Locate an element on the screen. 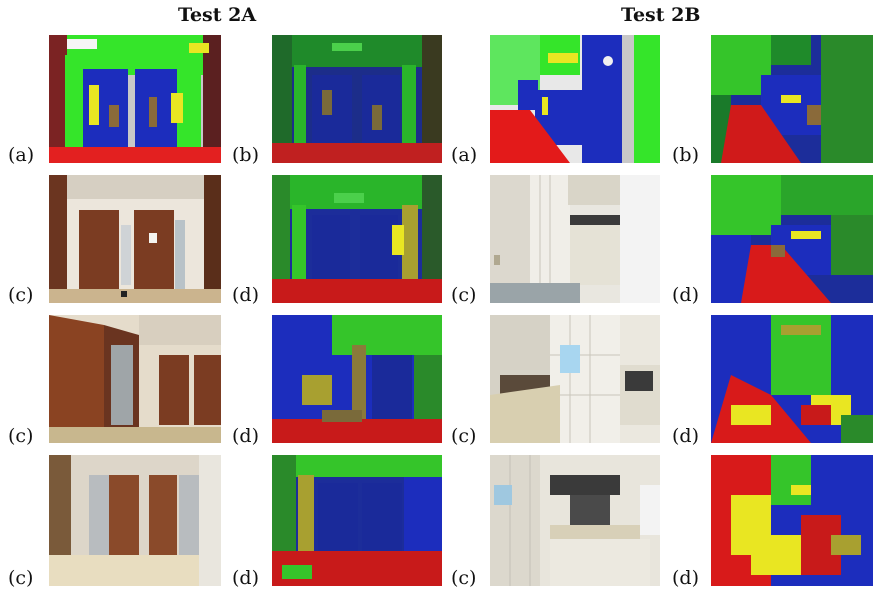 The width and height of the screenshot is (876, 590). segmentation-image-2a-a is located at coordinates (135, 99).